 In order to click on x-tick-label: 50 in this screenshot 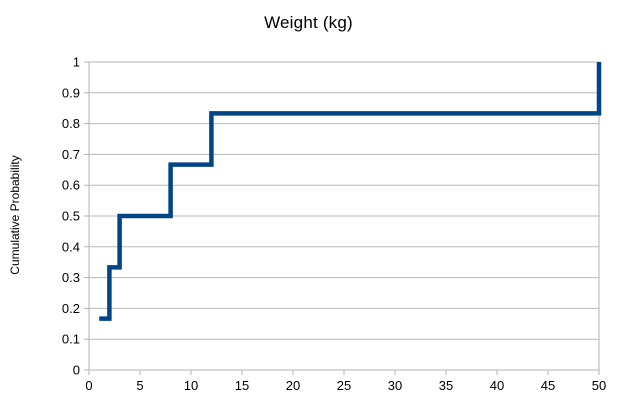, I will do `click(599, 385)`.